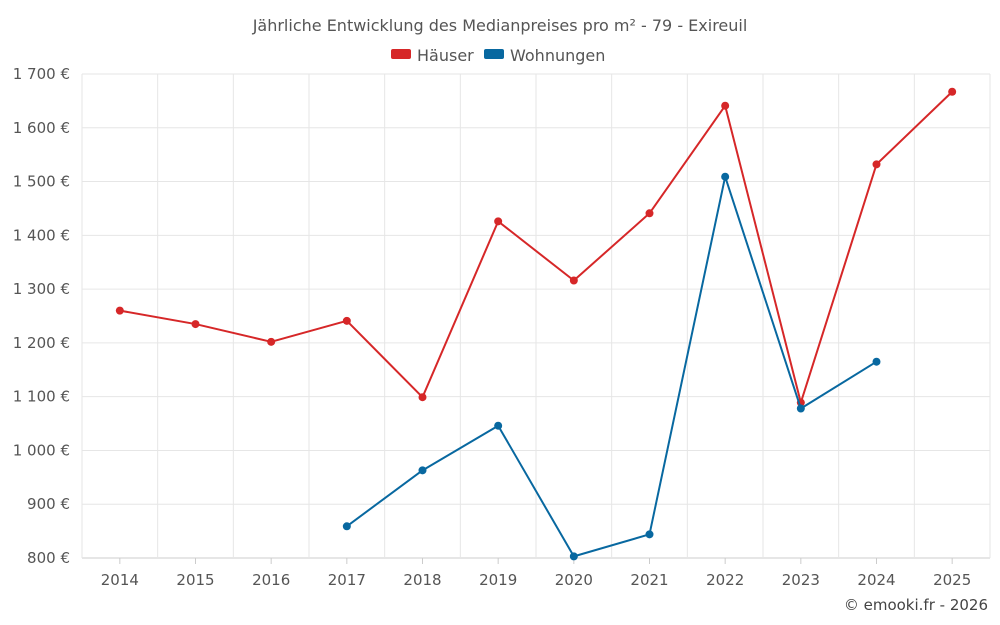  I want to click on y-tick-label: 1 000 €, so click(41, 450).